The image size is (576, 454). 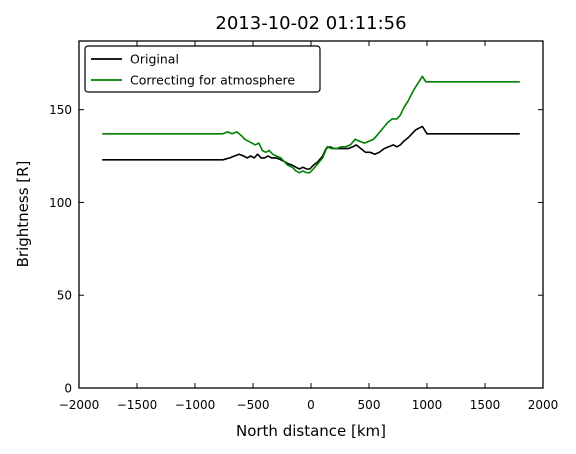 What do you see at coordinates (79, 405) in the screenshot?
I see `x-tick-label: −2000` at bounding box center [79, 405].